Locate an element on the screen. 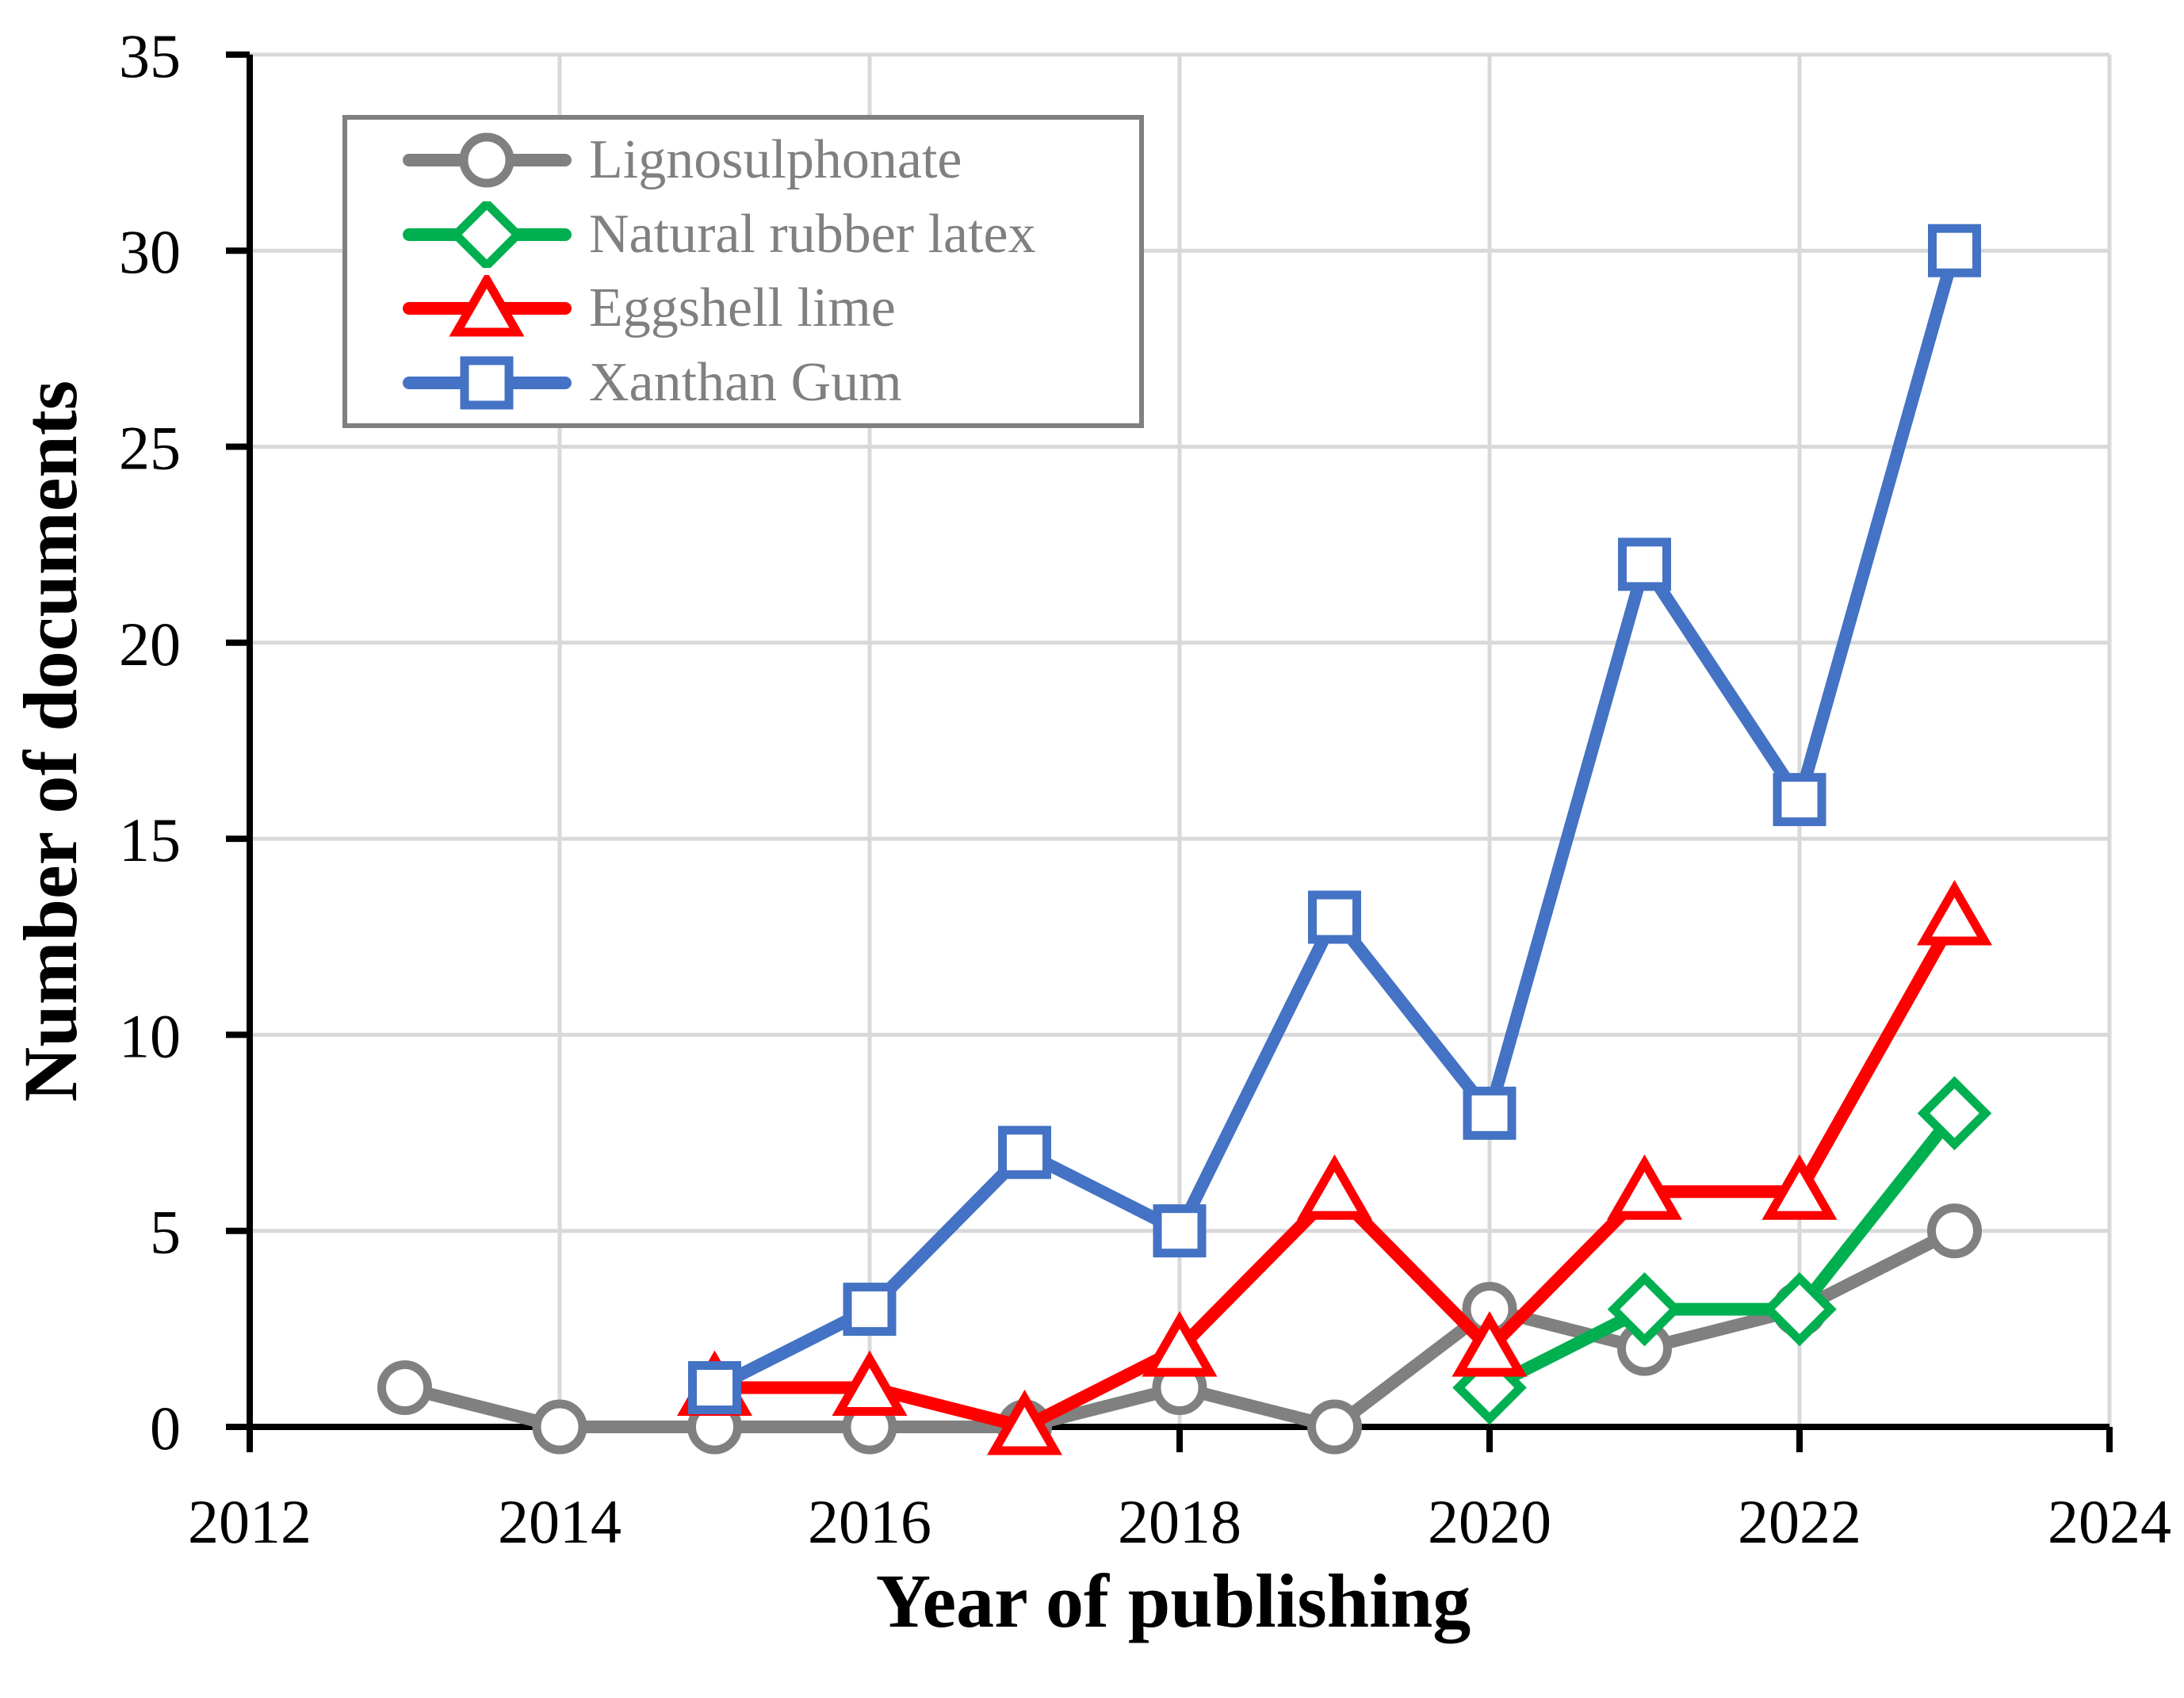 The image size is (2184, 1698). legend-item-natural-rubber-latex: Natural rubber latex is located at coordinates (764, 234).